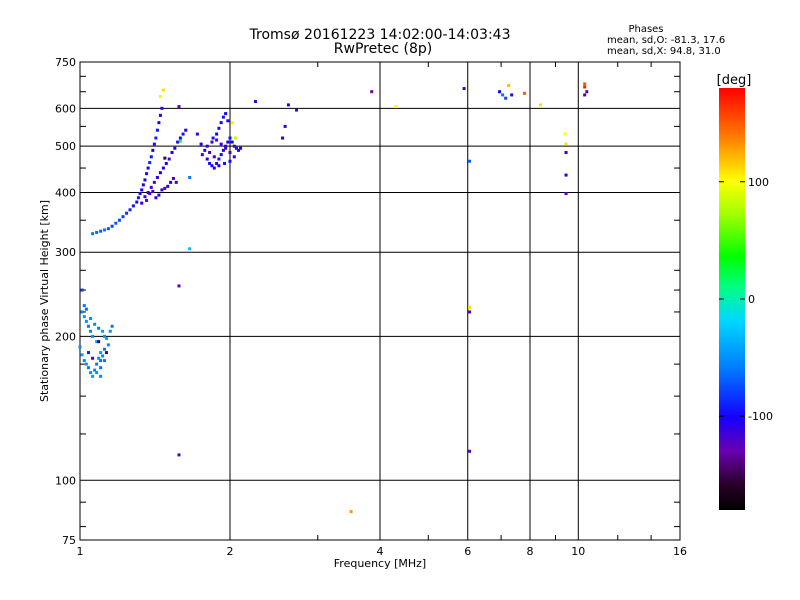  Describe the element at coordinates (65, 108) in the screenshot. I see `y-tick-label: 600` at that location.